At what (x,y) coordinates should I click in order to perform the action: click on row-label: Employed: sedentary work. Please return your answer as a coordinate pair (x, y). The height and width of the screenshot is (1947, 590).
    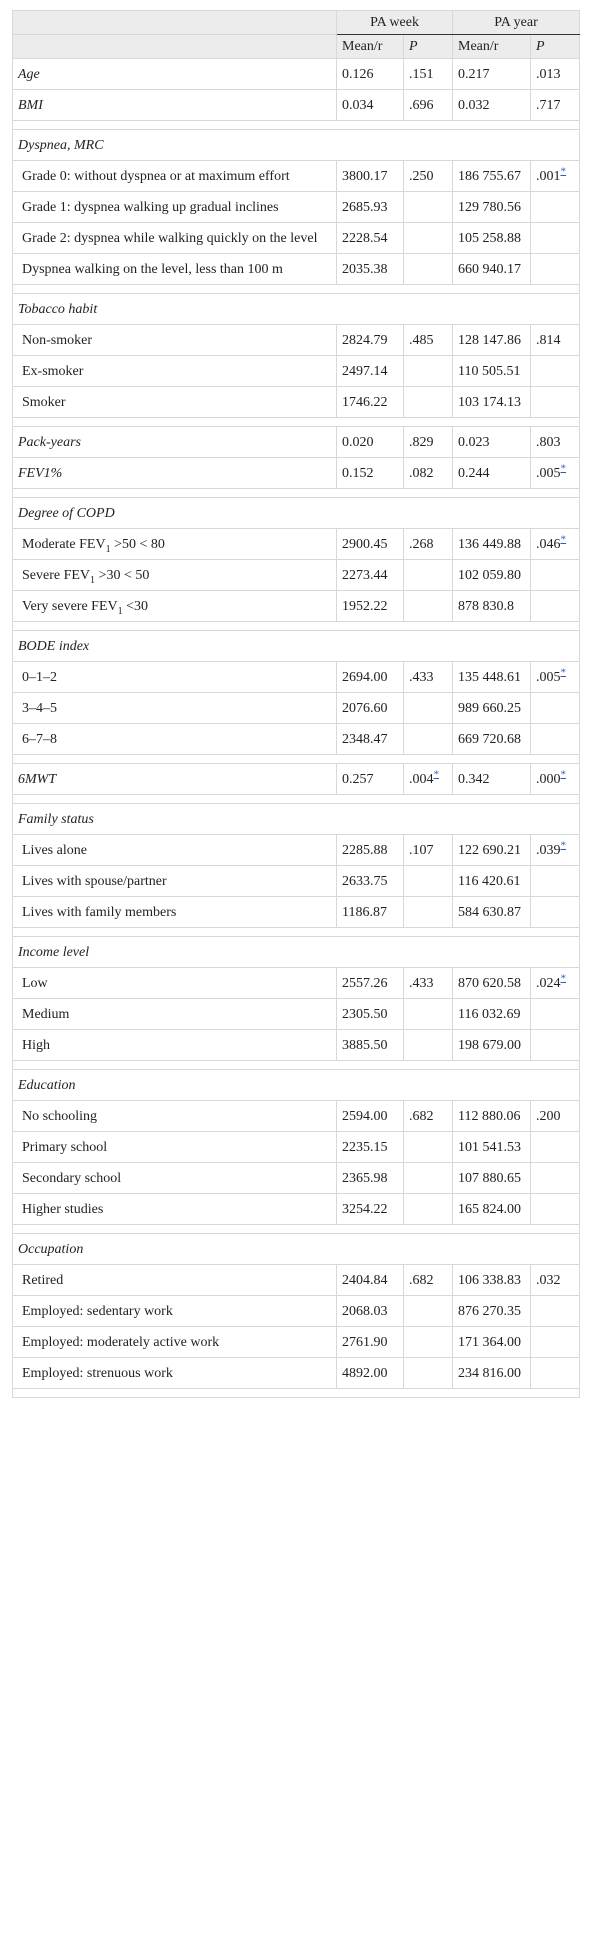
    Looking at the image, I should click on (174, 1311).